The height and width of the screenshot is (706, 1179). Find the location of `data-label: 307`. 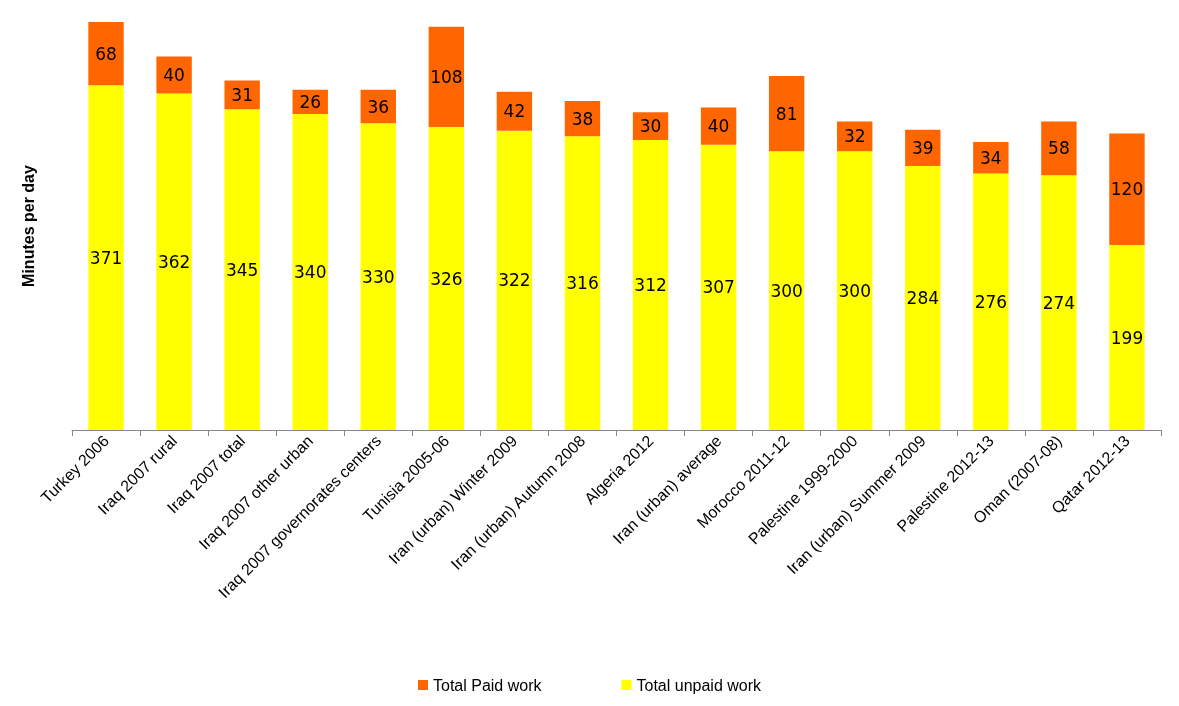

data-label: 307 is located at coordinates (718, 287).